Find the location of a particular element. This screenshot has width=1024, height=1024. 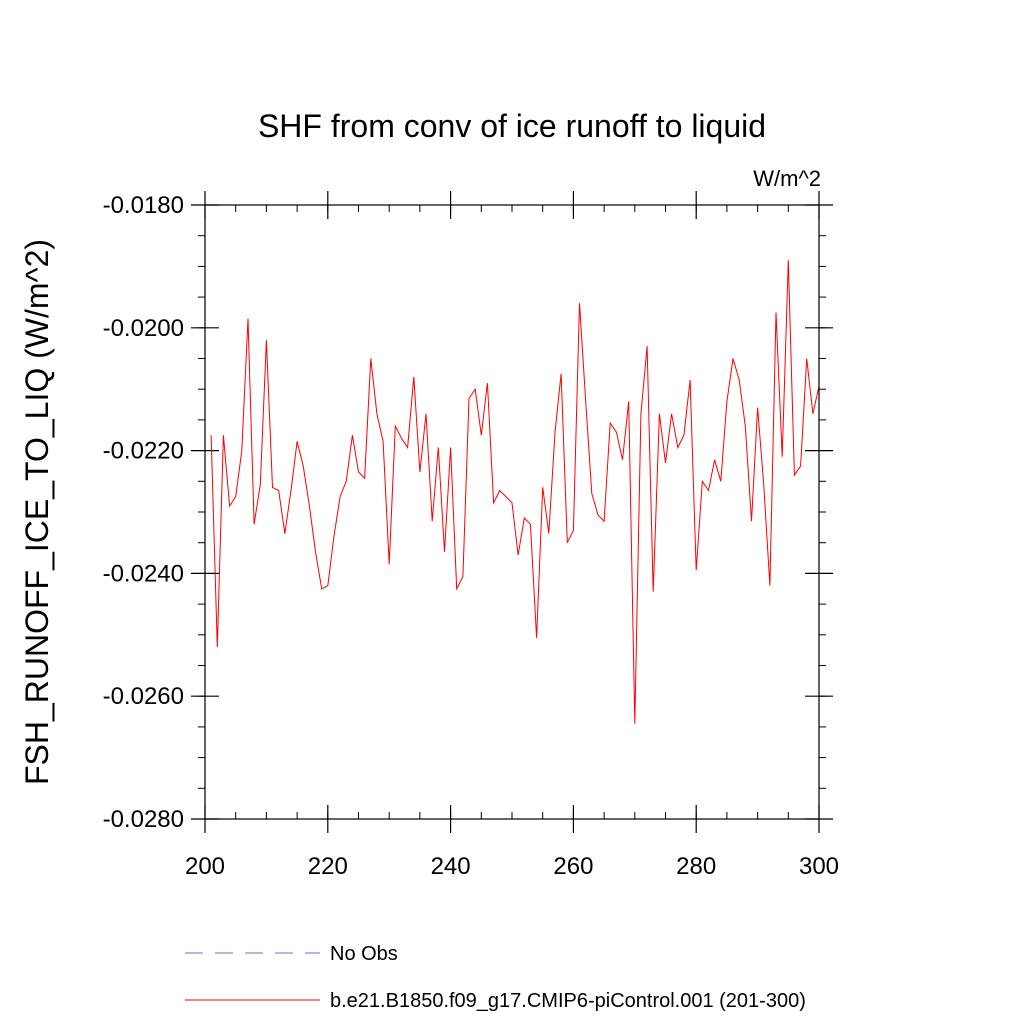

x-tick-label: 240 is located at coordinates (451, 866).